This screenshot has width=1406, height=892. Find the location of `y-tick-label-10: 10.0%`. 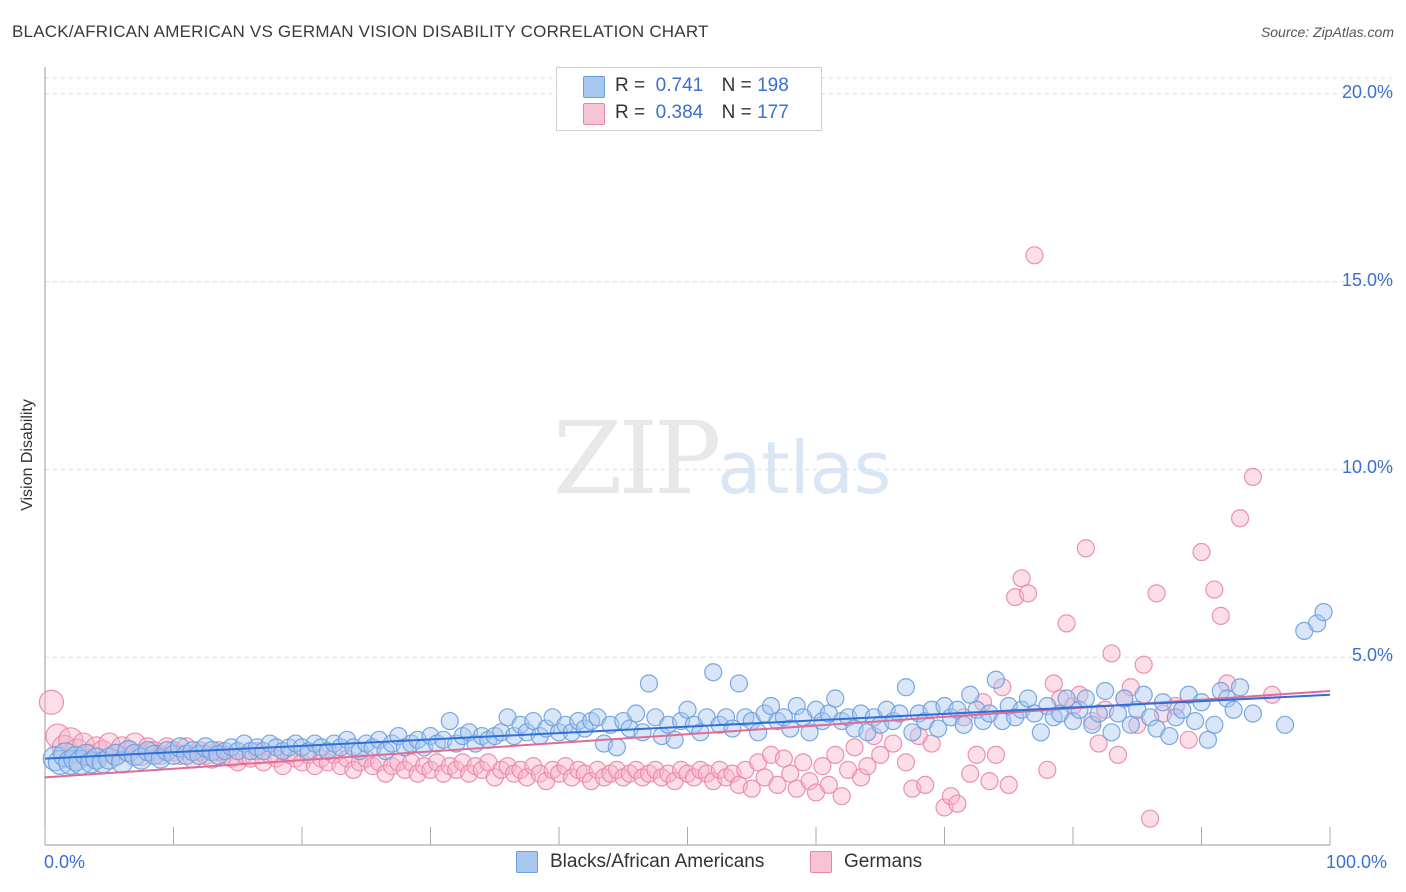

y-tick-label-10: 10.0% is located at coordinates (1367, 467).